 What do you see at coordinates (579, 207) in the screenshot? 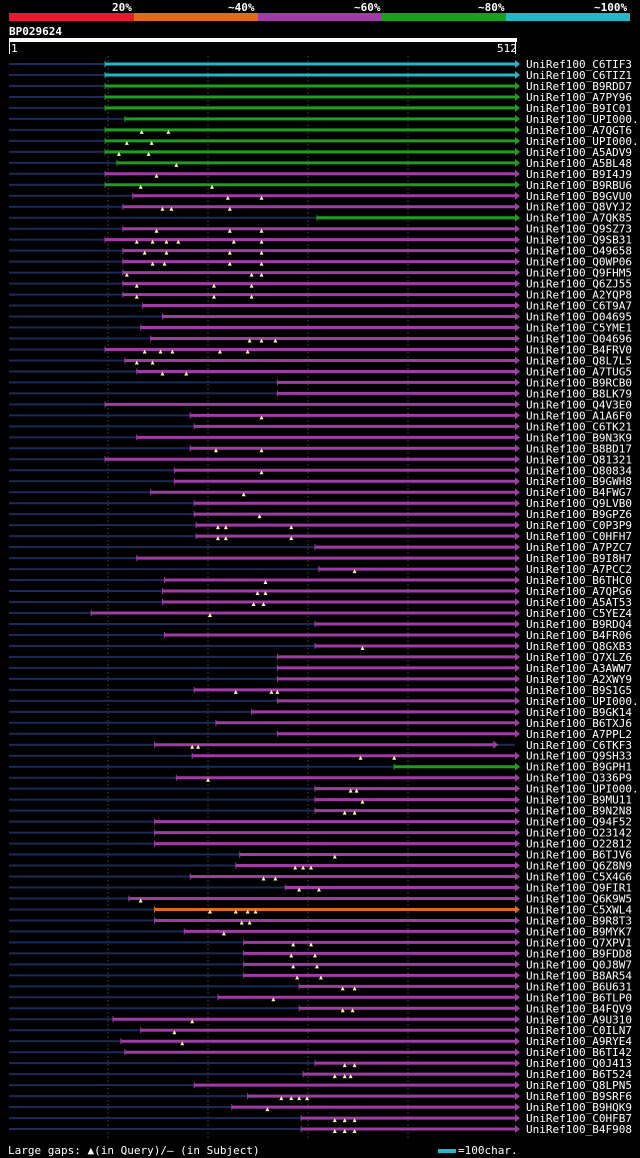
I see `hit-label: UniRef100_Q8VYJ2` at bounding box center [579, 207].